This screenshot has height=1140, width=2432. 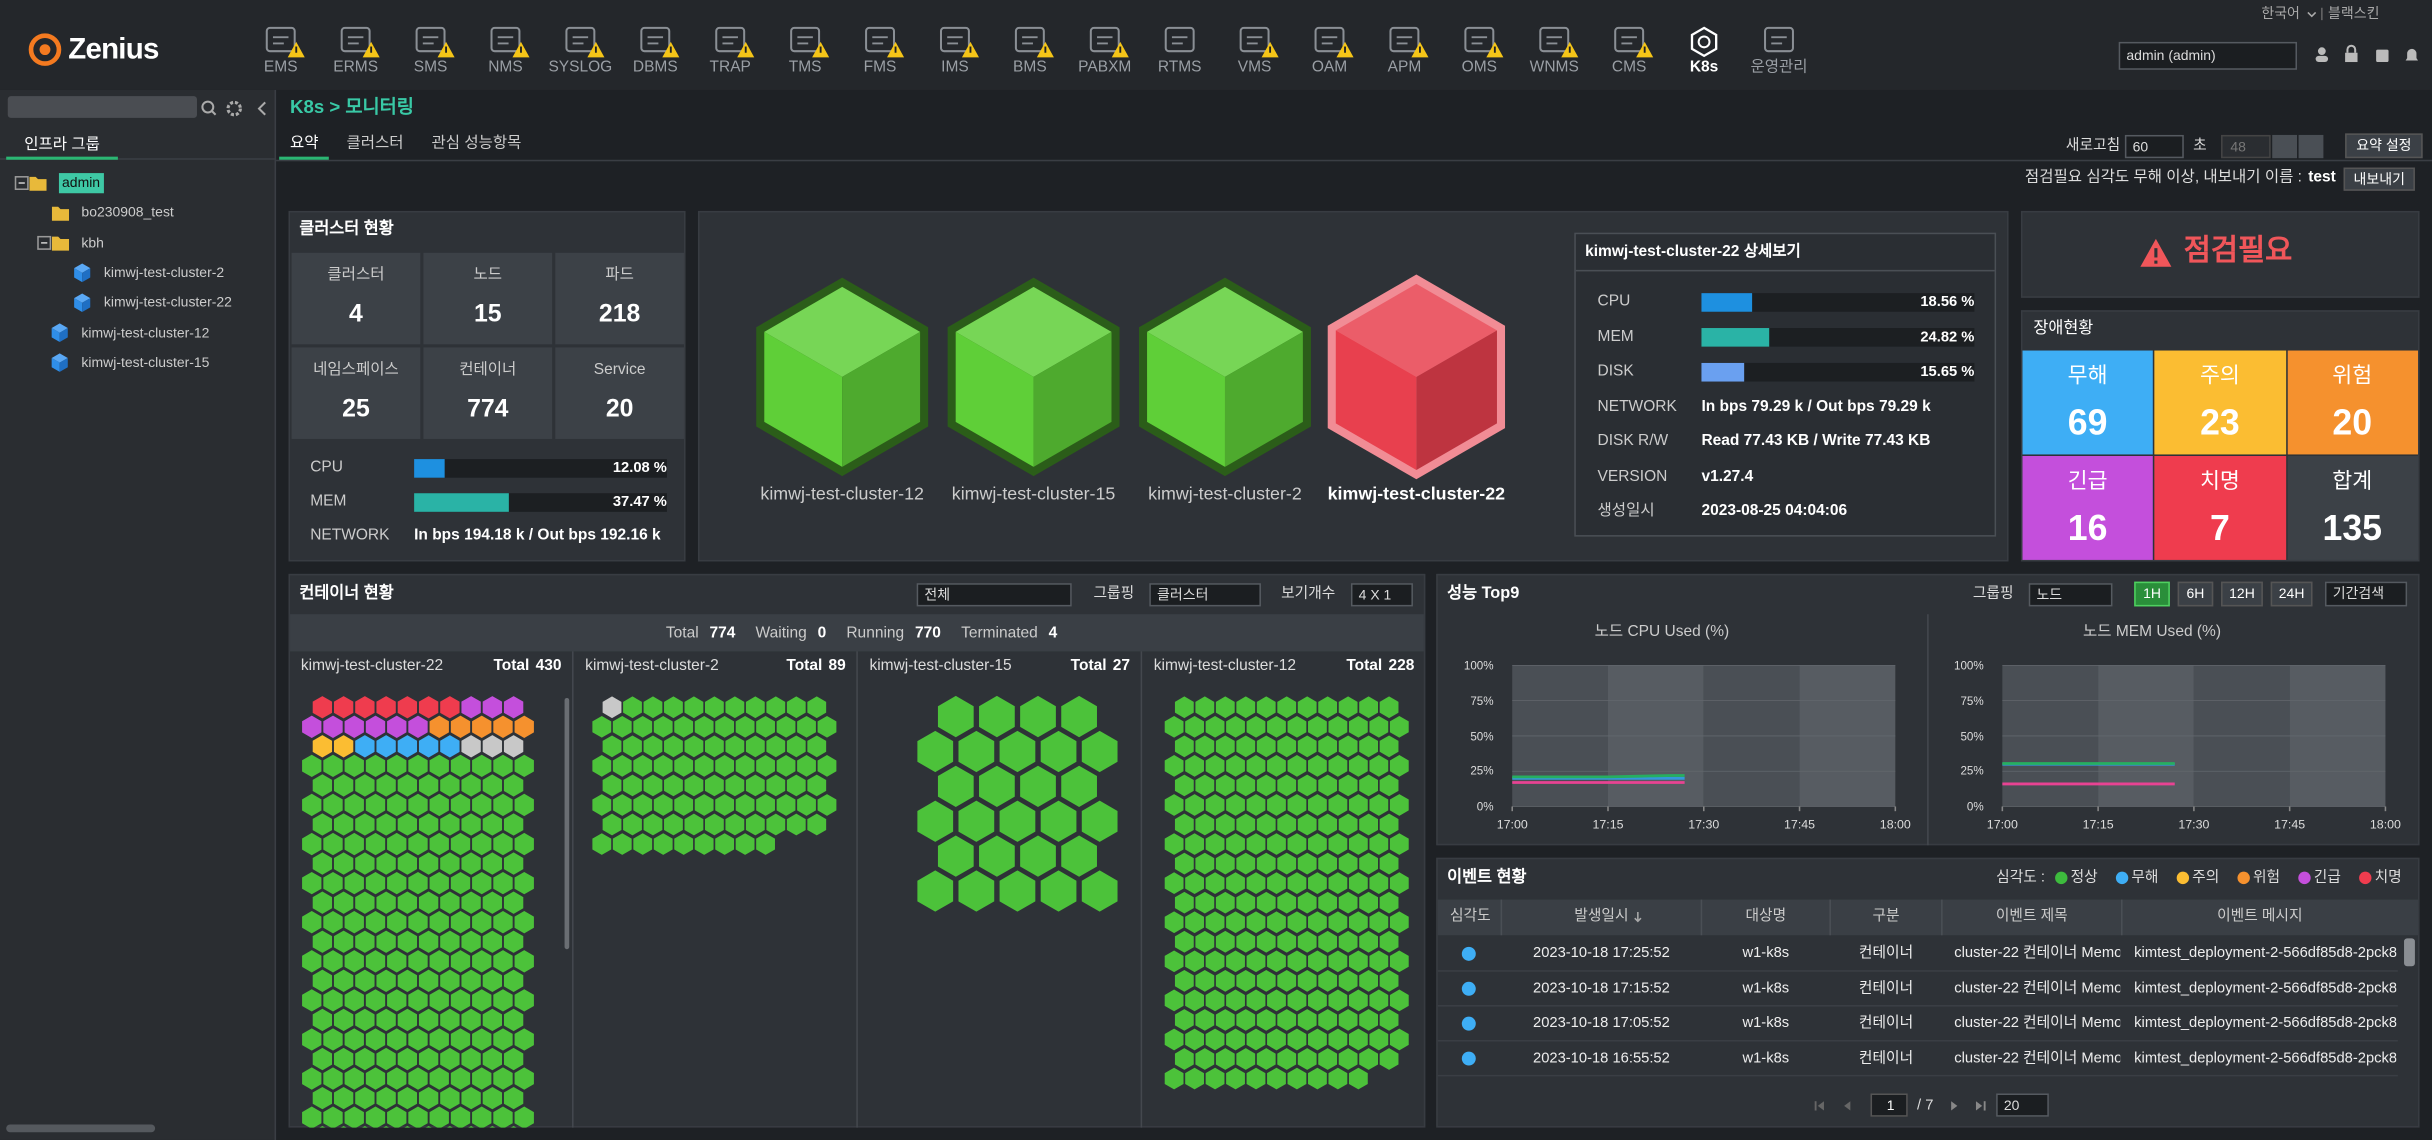 What do you see at coordinates (476, 143) in the screenshot?
I see `tab: 관심 성능항목` at bounding box center [476, 143].